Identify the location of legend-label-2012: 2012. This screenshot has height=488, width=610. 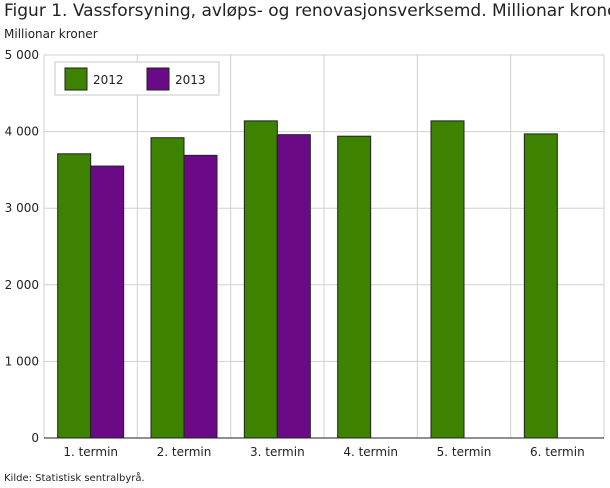
(108, 80).